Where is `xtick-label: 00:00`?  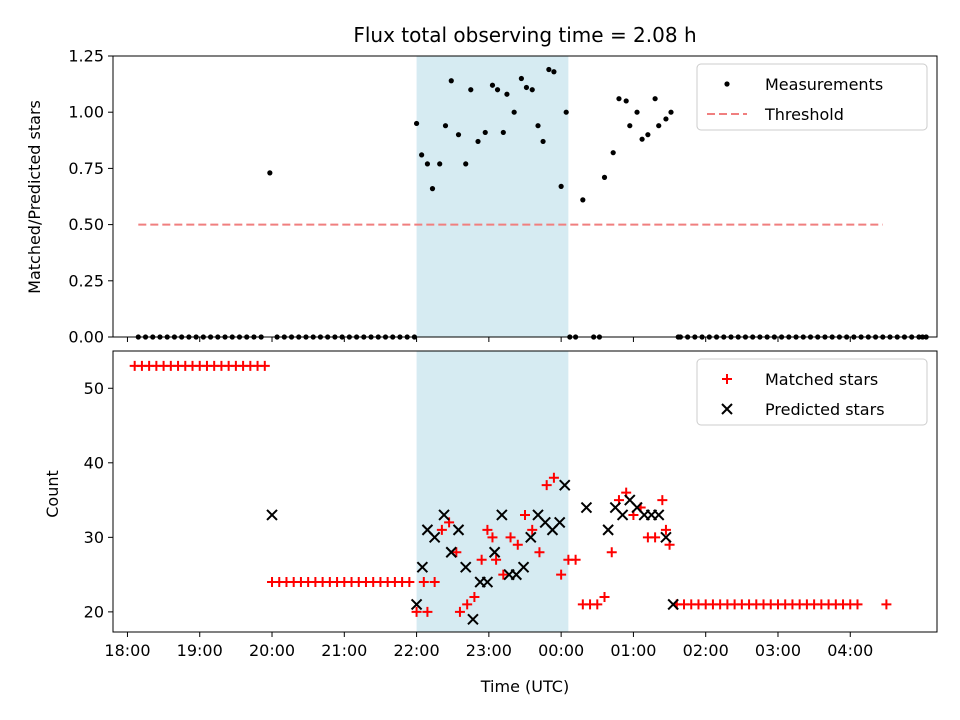
xtick-label: 00:00 is located at coordinates (561, 650).